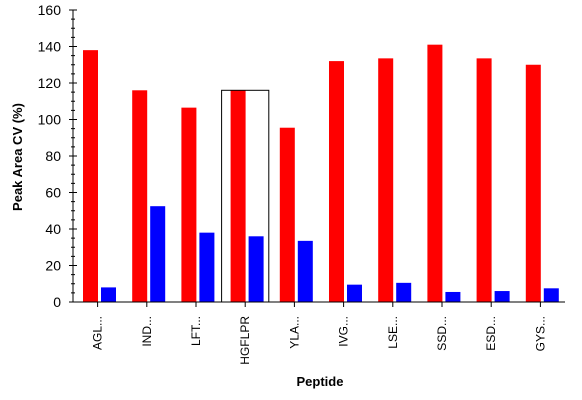 This screenshot has width=582, height=400. What do you see at coordinates (53, 156) in the screenshot?
I see `y-tick-label-80: 80` at bounding box center [53, 156].